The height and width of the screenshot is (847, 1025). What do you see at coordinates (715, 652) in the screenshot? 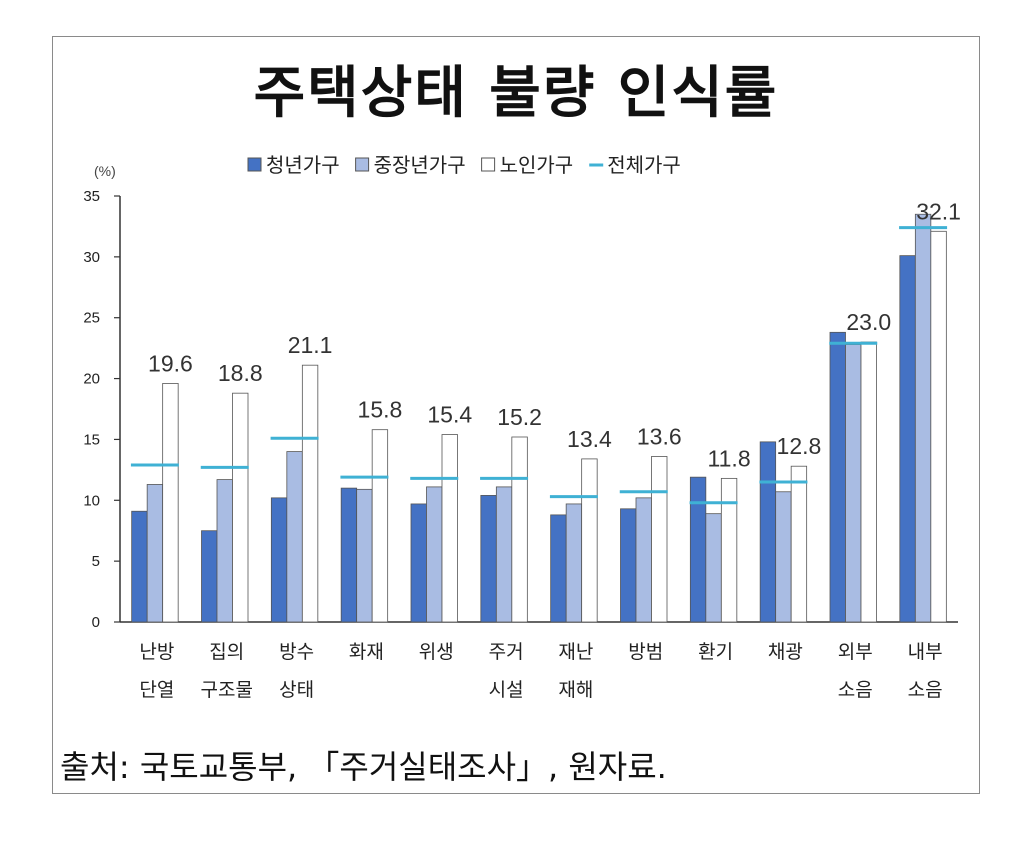
I see `category-label: 환기` at bounding box center [715, 652].